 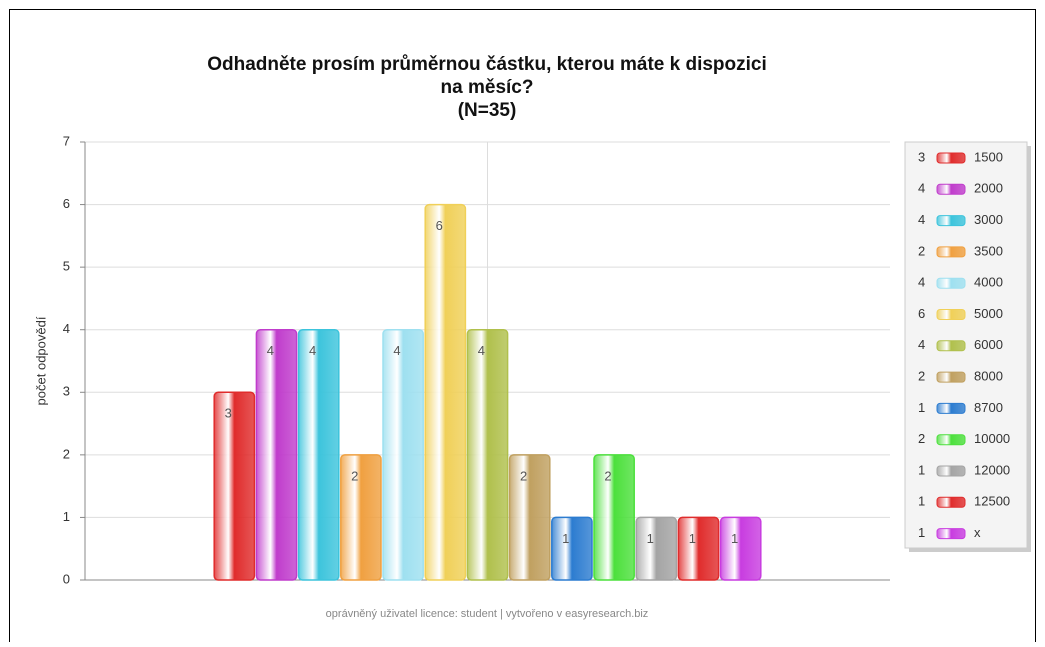 I want to click on y-tick-label: 3, so click(x=66, y=391).